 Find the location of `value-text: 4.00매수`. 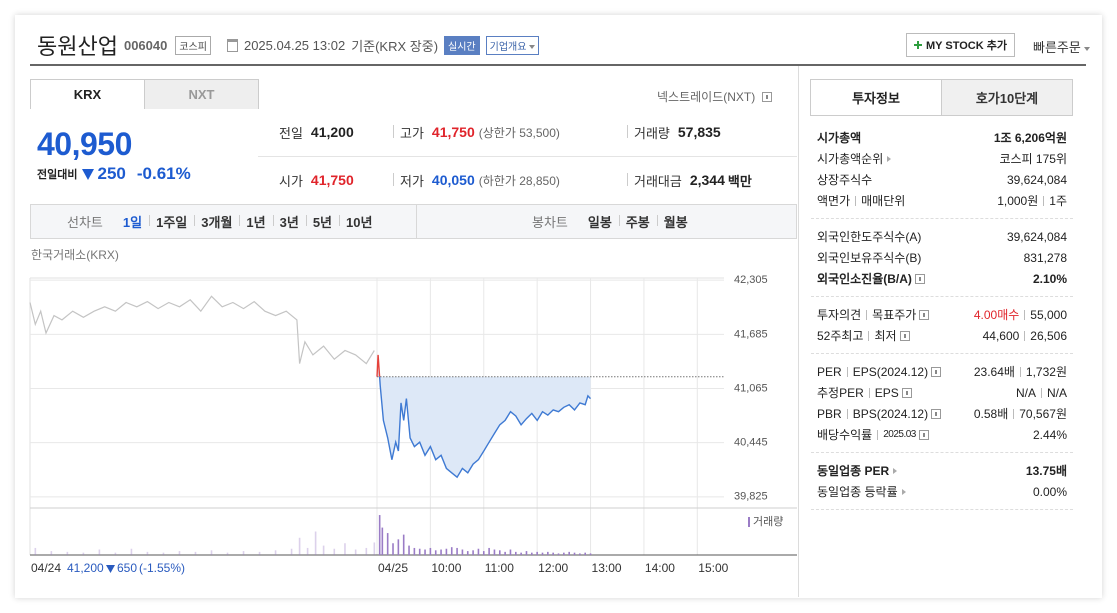

value-text: 4.00매수 is located at coordinates (996, 315).